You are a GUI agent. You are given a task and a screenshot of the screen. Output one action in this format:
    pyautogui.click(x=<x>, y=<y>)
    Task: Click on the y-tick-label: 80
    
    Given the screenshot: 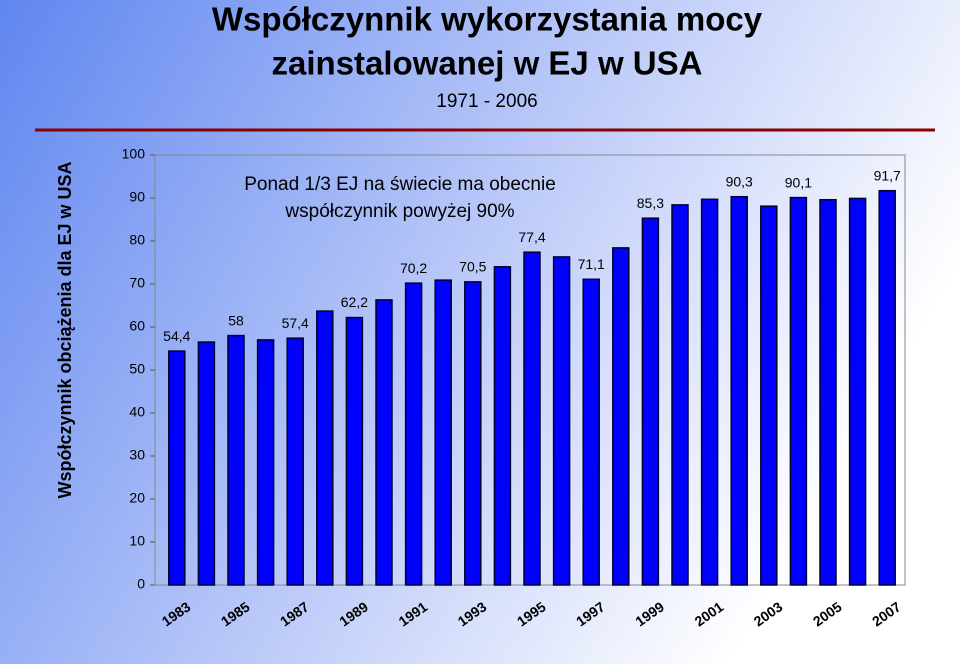 What is the action you would take?
    pyautogui.click(x=137, y=240)
    